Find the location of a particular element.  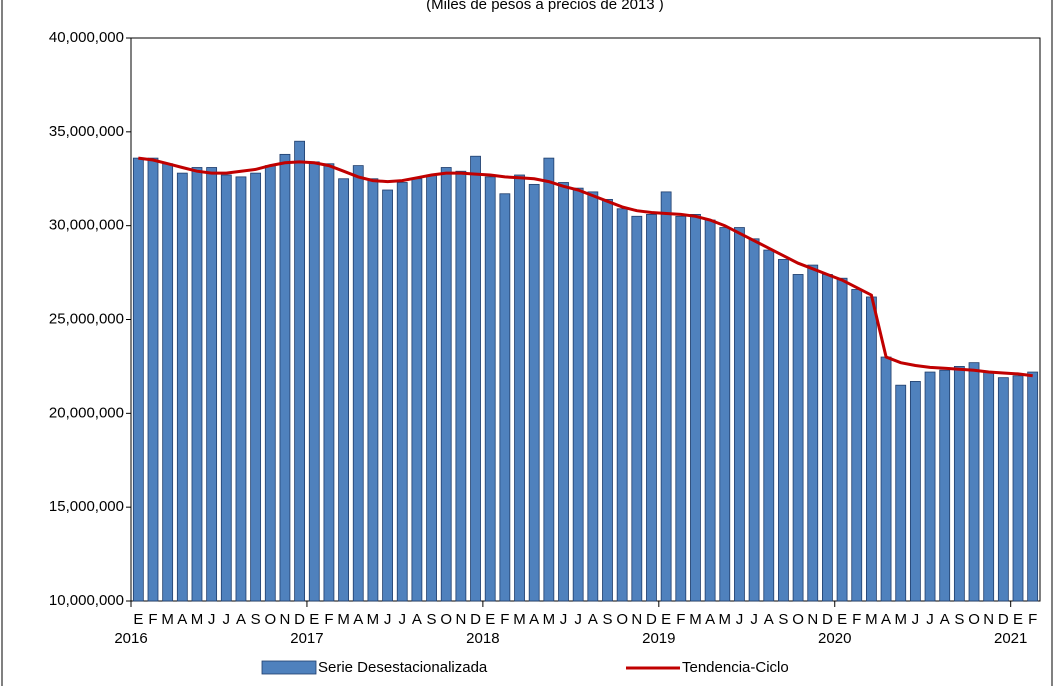

year-label: 2018 is located at coordinates (482, 638).